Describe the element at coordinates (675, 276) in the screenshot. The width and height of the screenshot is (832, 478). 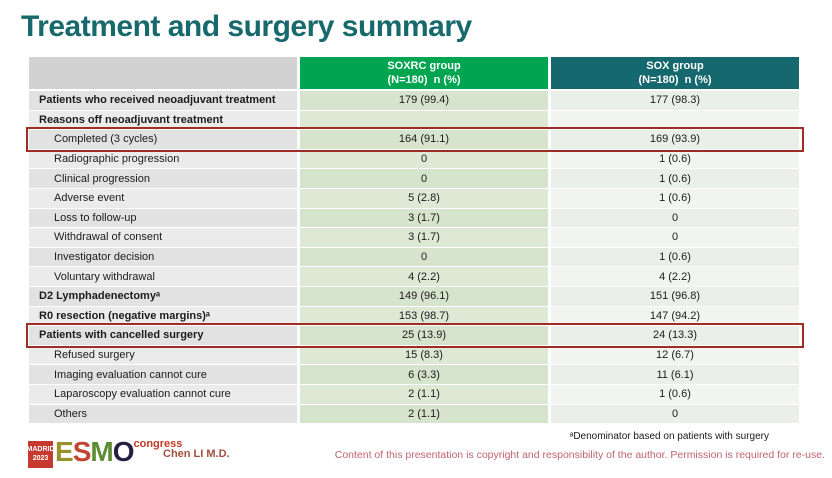
I see `sox-value: 4 (2.2)` at that location.